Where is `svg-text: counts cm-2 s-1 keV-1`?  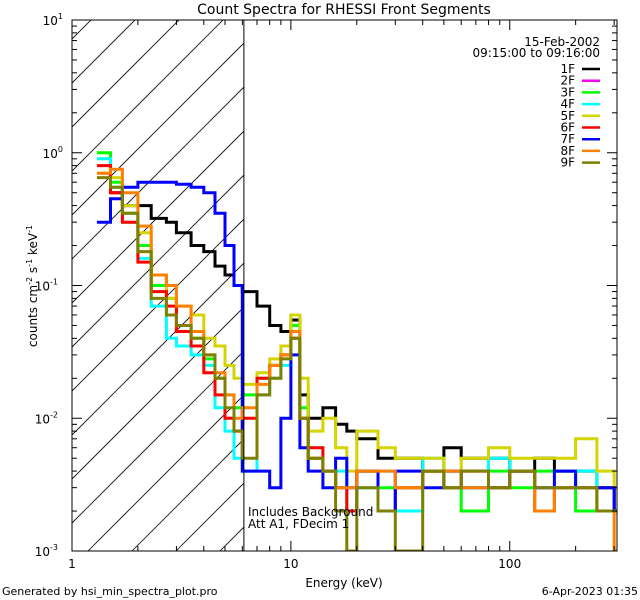
svg-text: counts cm-2 s-1 keV-1 is located at coordinates (32, 286).